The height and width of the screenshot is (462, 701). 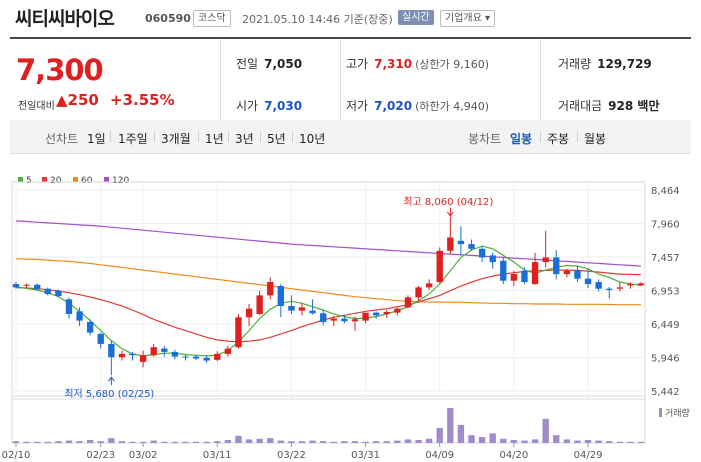 I want to click on legend-label: 60, so click(x=87, y=181).